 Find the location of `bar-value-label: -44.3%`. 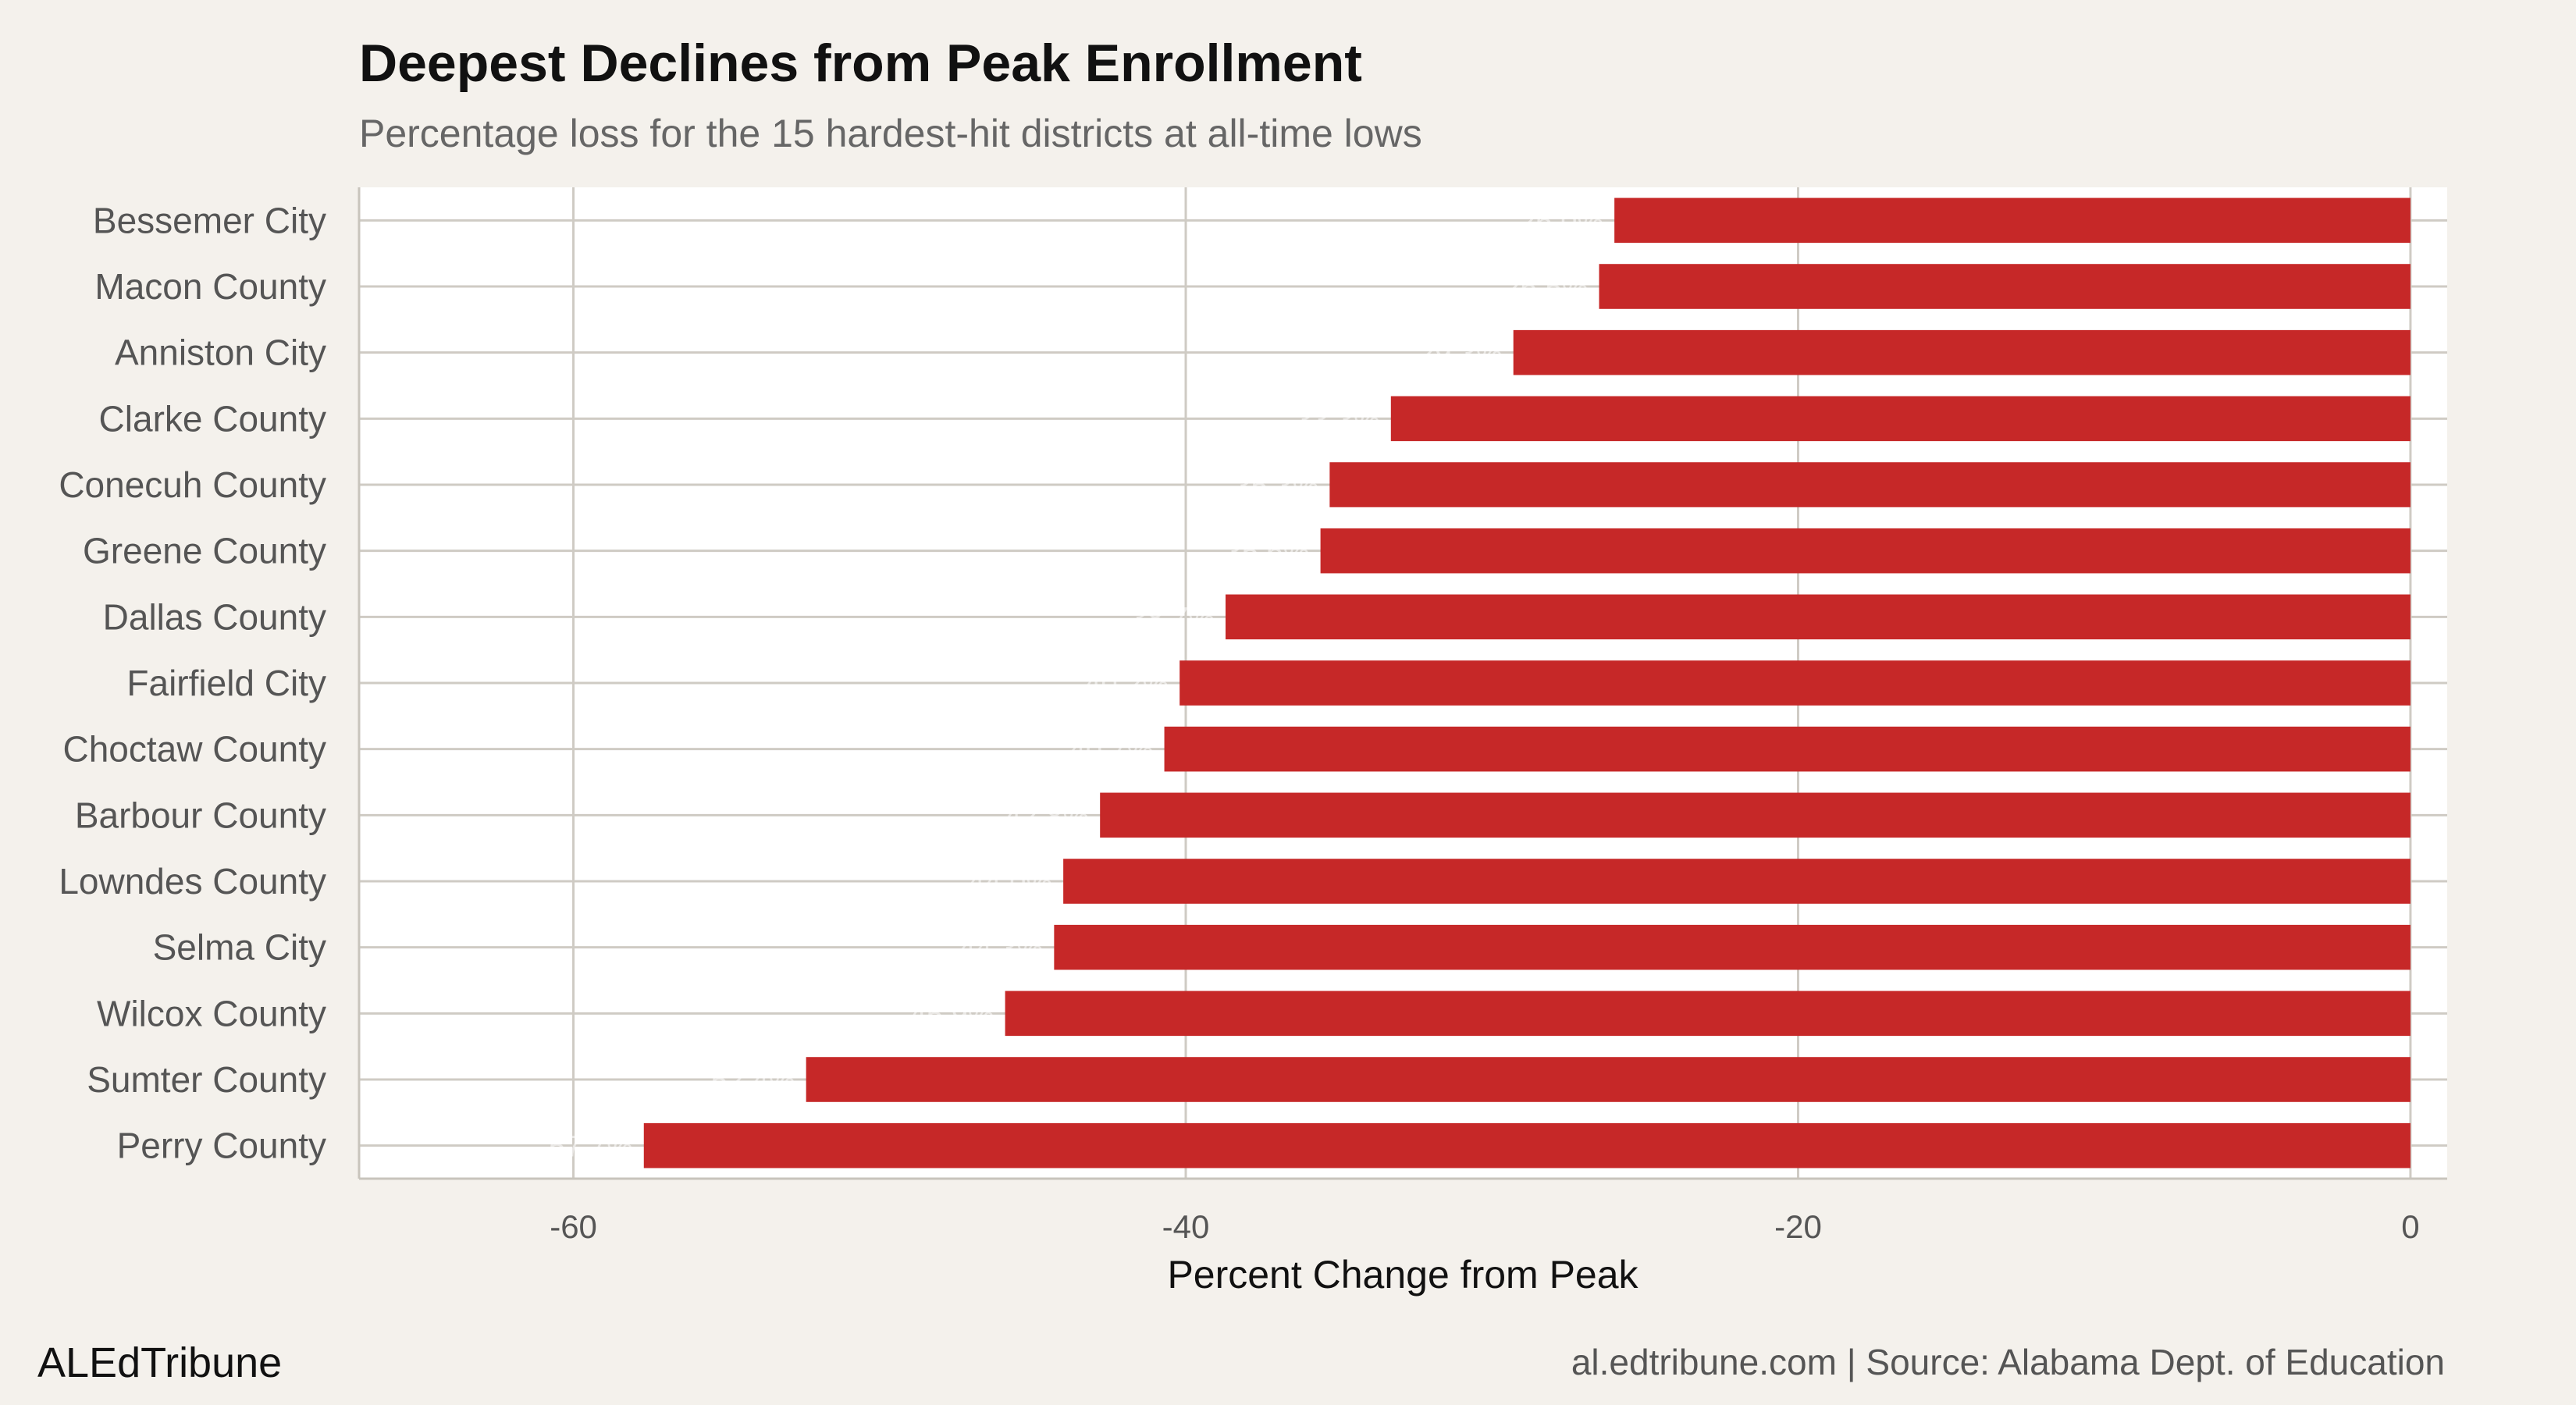

bar-value-label: -44.3% is located at coordinates (996, 950).